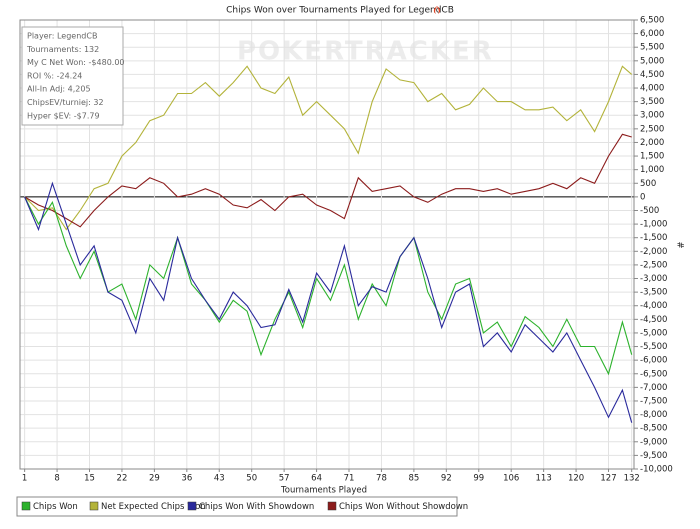 The width and height of the screenshot is (700, 529). I want to click on legend-label: Net Expected Chips Won, so click(153, 507).